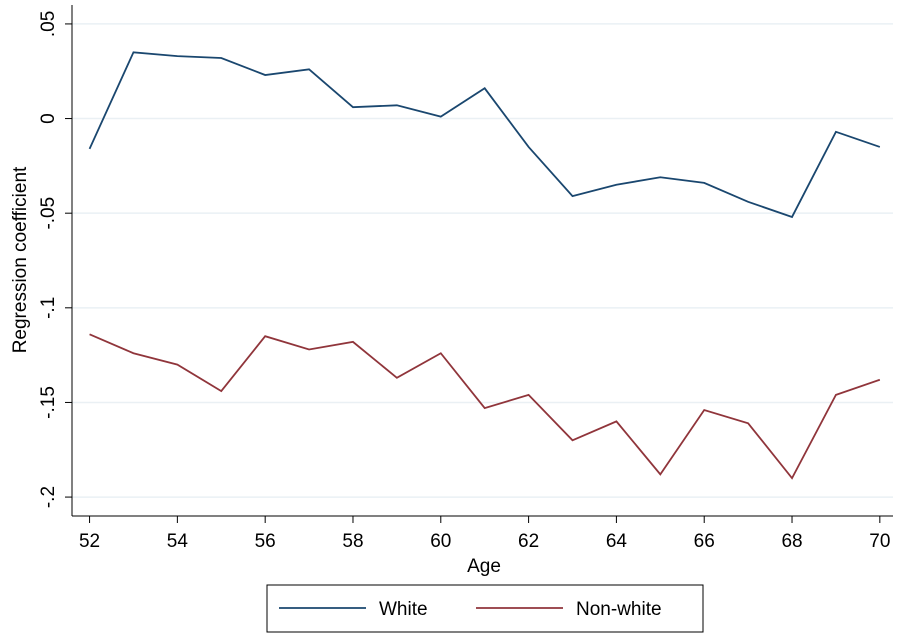  Describe the element at coordinates (48, 24) in the screenshot. I see `y-tick-label: .05` at that location.